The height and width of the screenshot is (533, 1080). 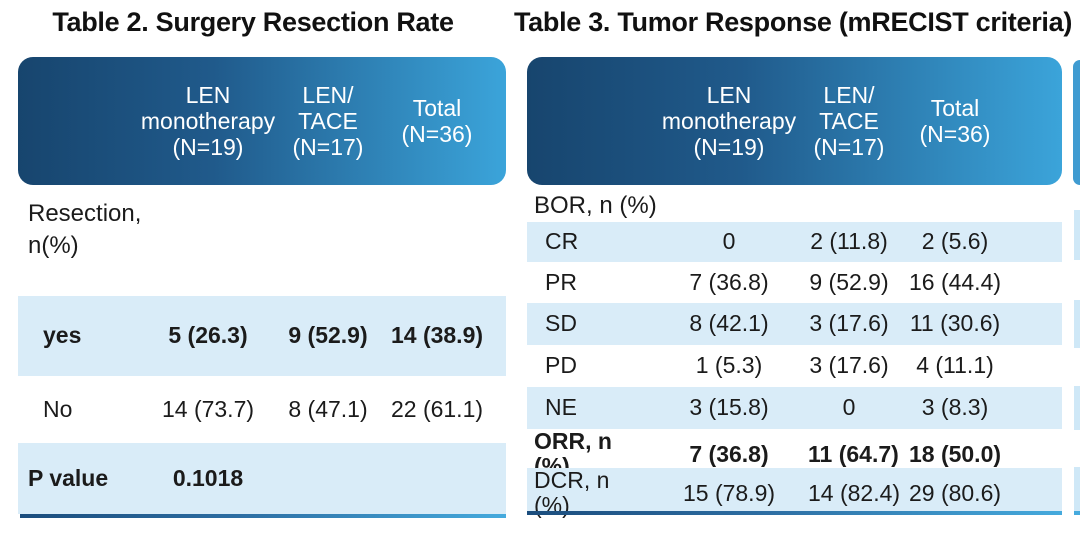 I want to click on table2-row-yes: yes 5 (26.3) 9 (52.9) 14 (38.9), so click(x=262, y=336).